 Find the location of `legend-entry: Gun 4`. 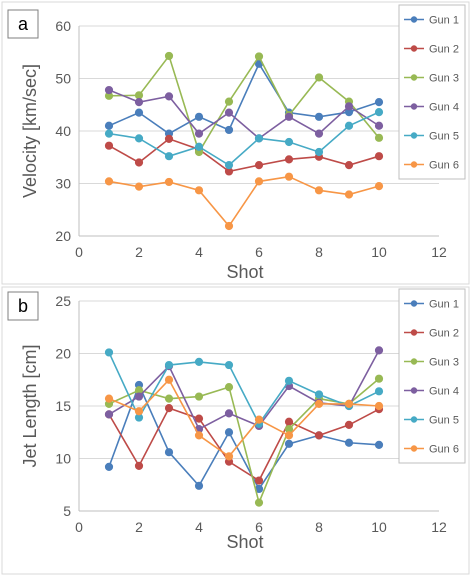

legend-entry: Gun 4 is located at coordinates (444, 392).